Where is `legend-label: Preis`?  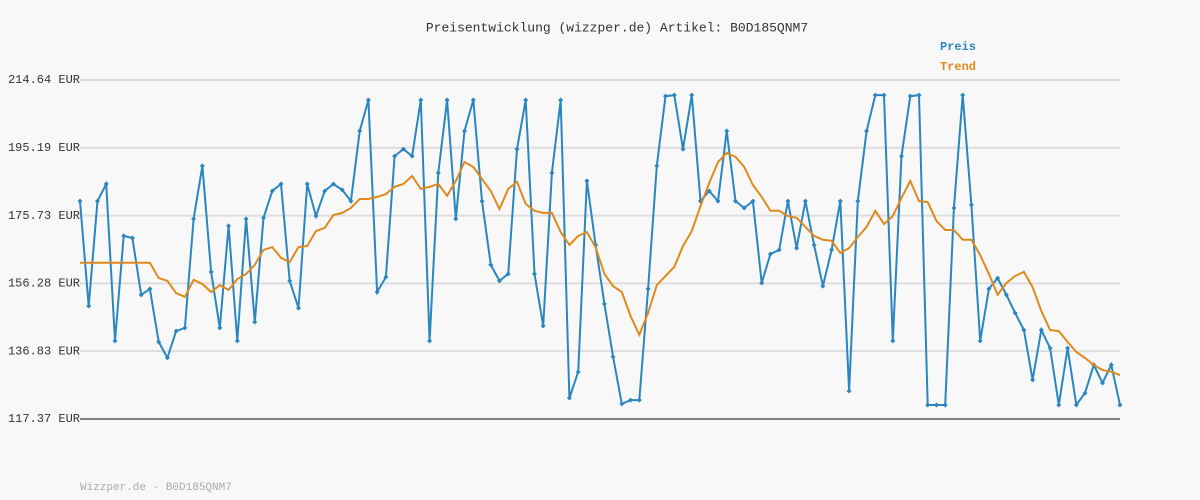
legend-label: Preis is located at coordinates (958, 47).